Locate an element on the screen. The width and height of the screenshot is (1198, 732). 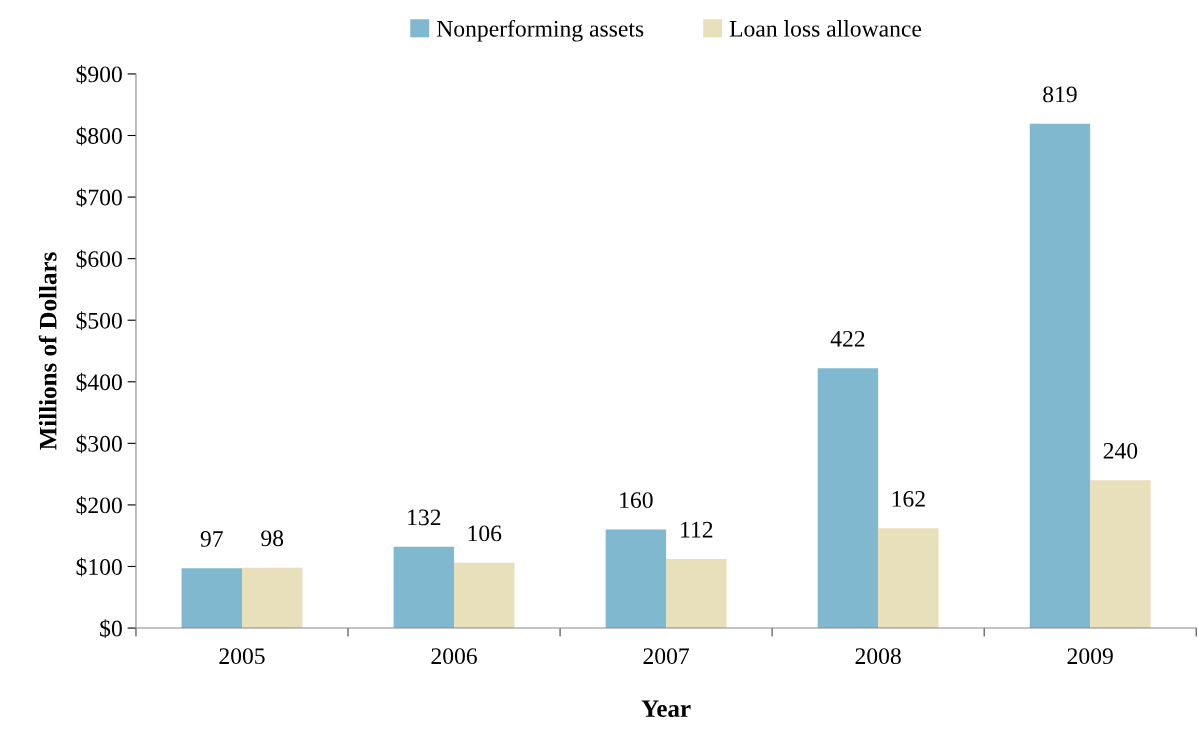
data-label: 98 is located at coordinates (272, 538).